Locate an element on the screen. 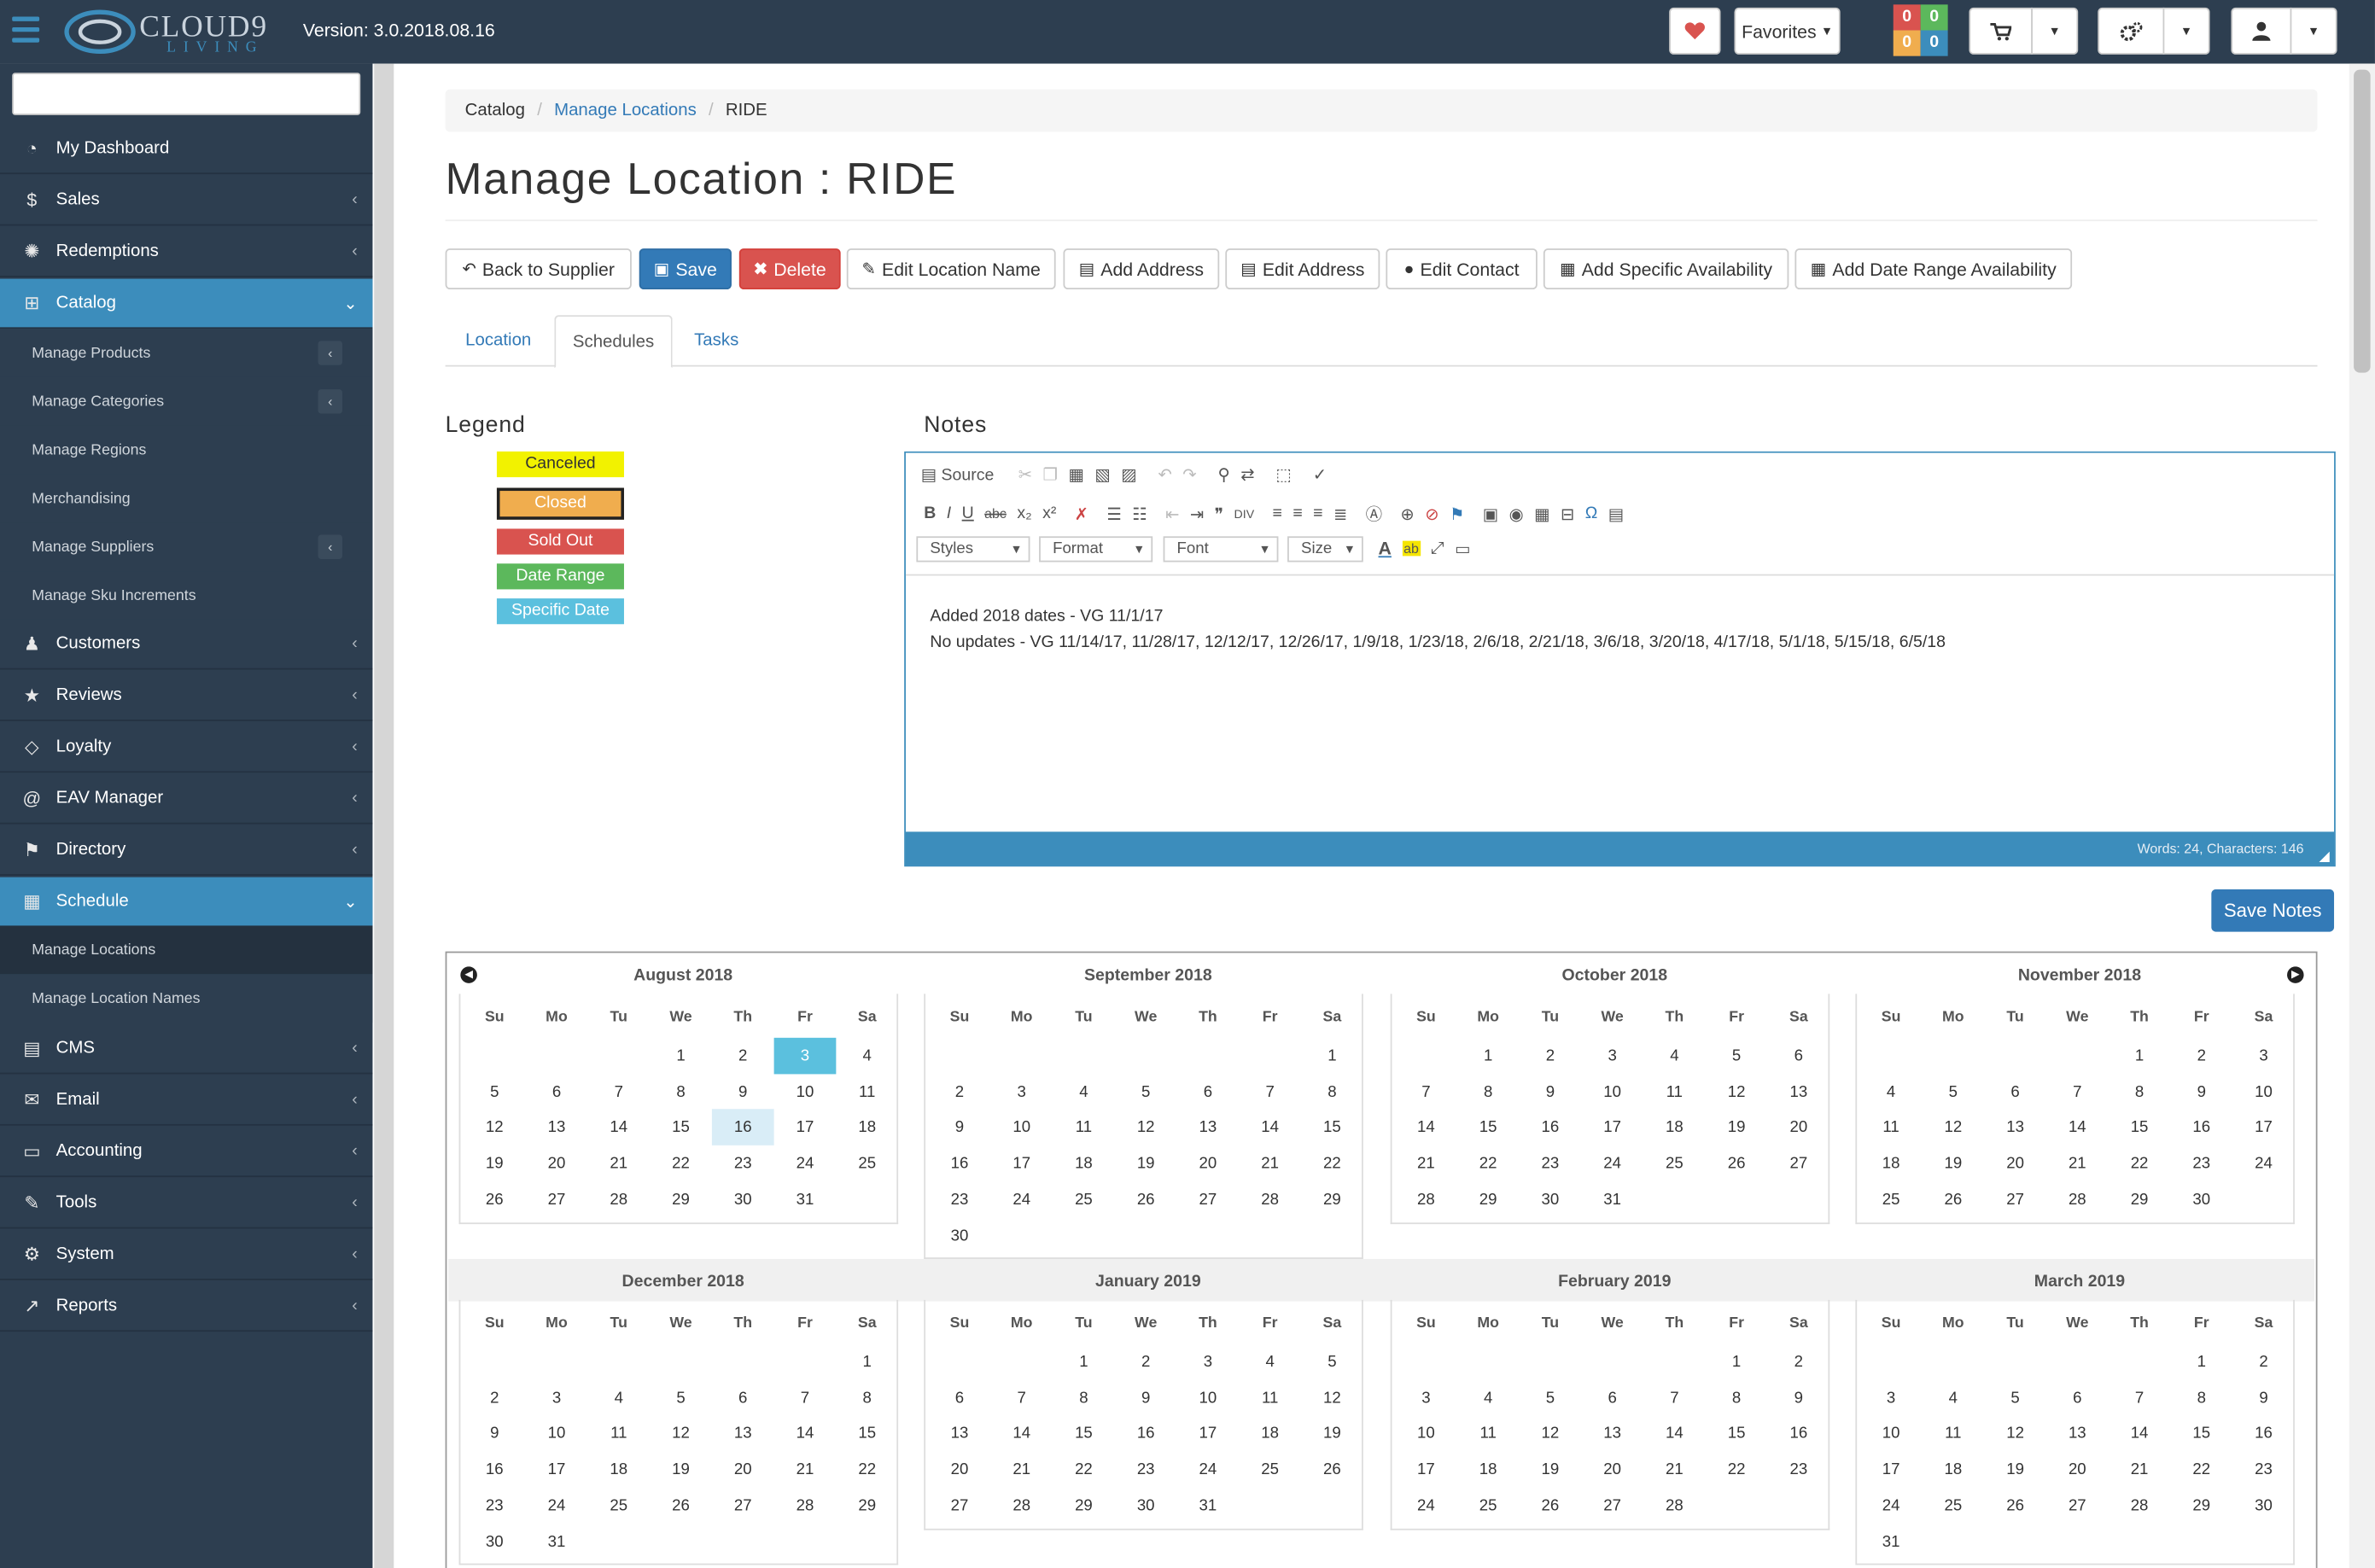 The width and height of the screenshot is (2375, 1568). scrollbar-thumb is located at coordinates (2362, 221).